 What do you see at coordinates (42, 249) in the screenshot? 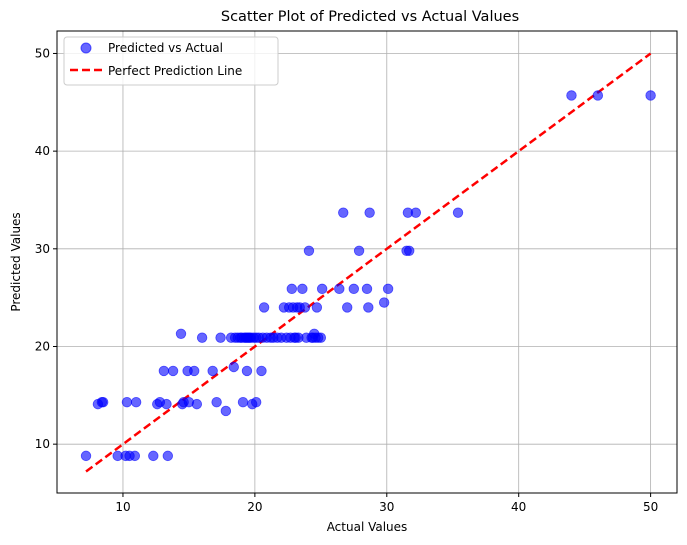
I see `y-tick-label: 30` at bounding box center [42, 249].